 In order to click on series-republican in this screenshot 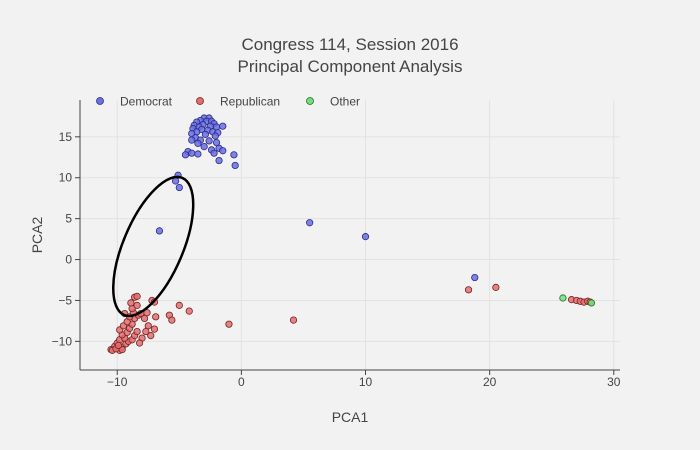, I will do `click(350, 318)`.